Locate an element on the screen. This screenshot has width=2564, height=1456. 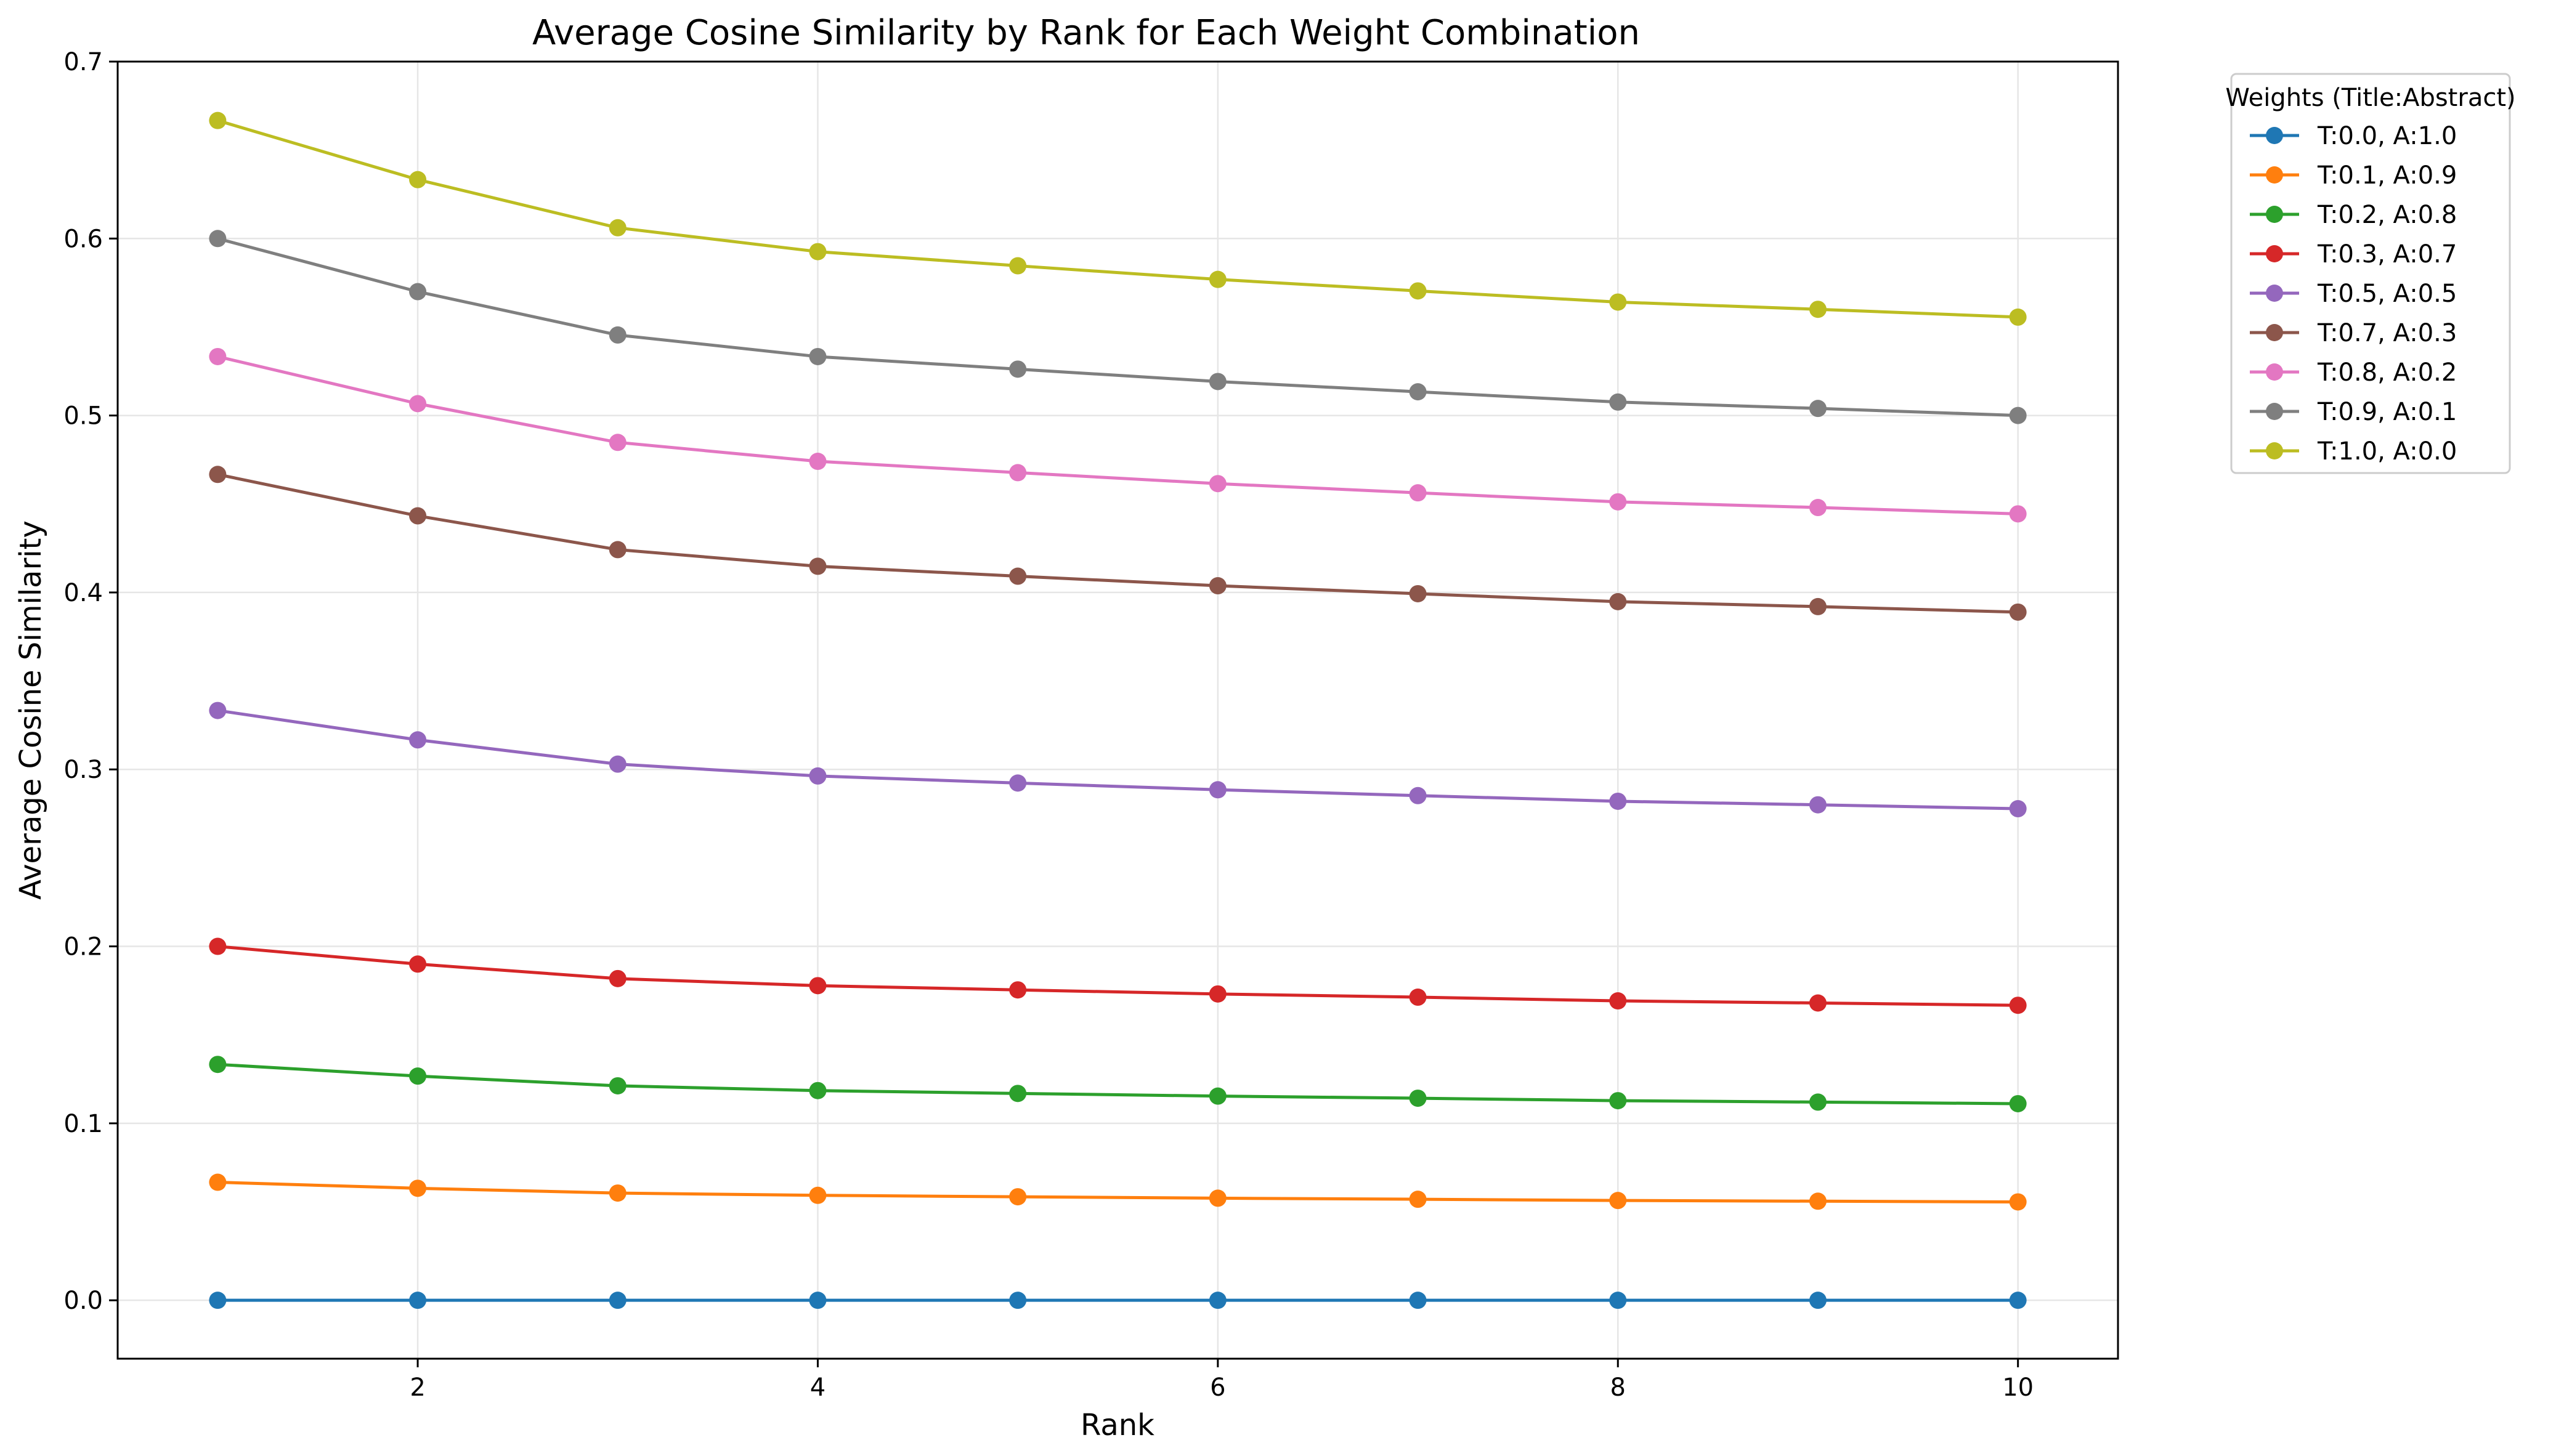
legend-label: T:0.3, A:0.7 is located at coordinates (2387, 255).